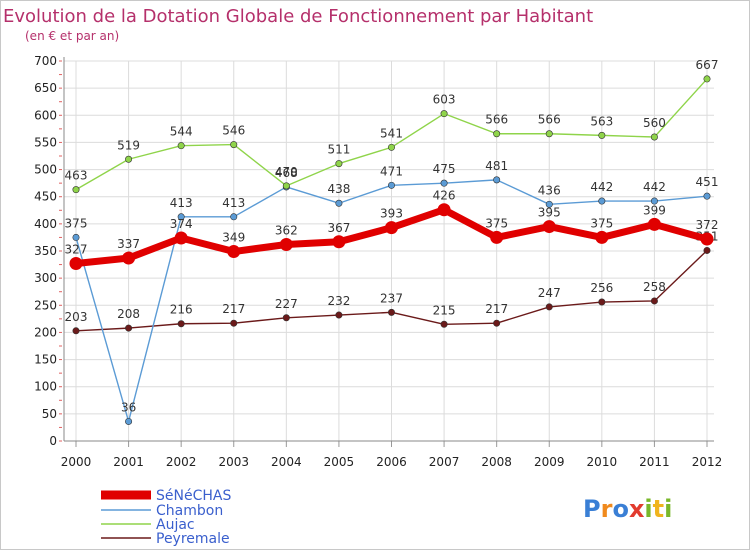 The width and height of the screenshot is (750, 551). I want to click on data-label-peyremale: 232, so click(338, 301).